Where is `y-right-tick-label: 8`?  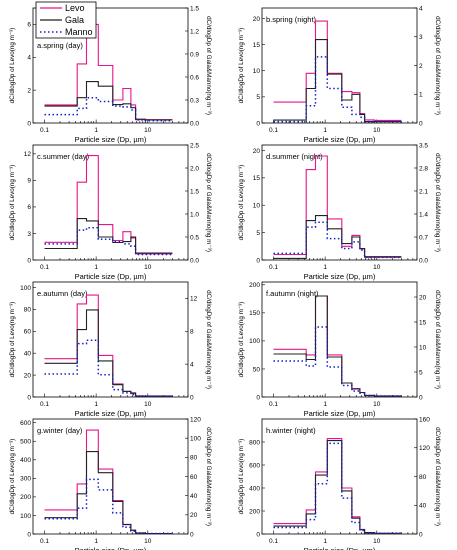
y-right-tick-label: 8 is located at coordinates (192, 332).